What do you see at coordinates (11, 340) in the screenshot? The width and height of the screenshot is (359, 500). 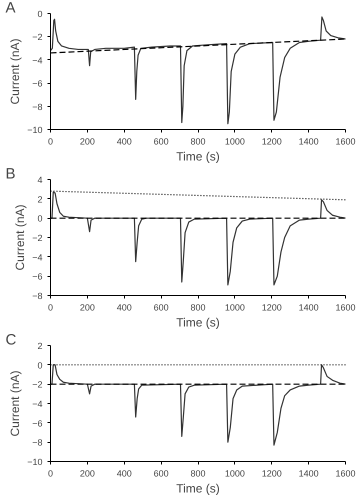 I see `chart-title: C` at bounding box center [11, 340].